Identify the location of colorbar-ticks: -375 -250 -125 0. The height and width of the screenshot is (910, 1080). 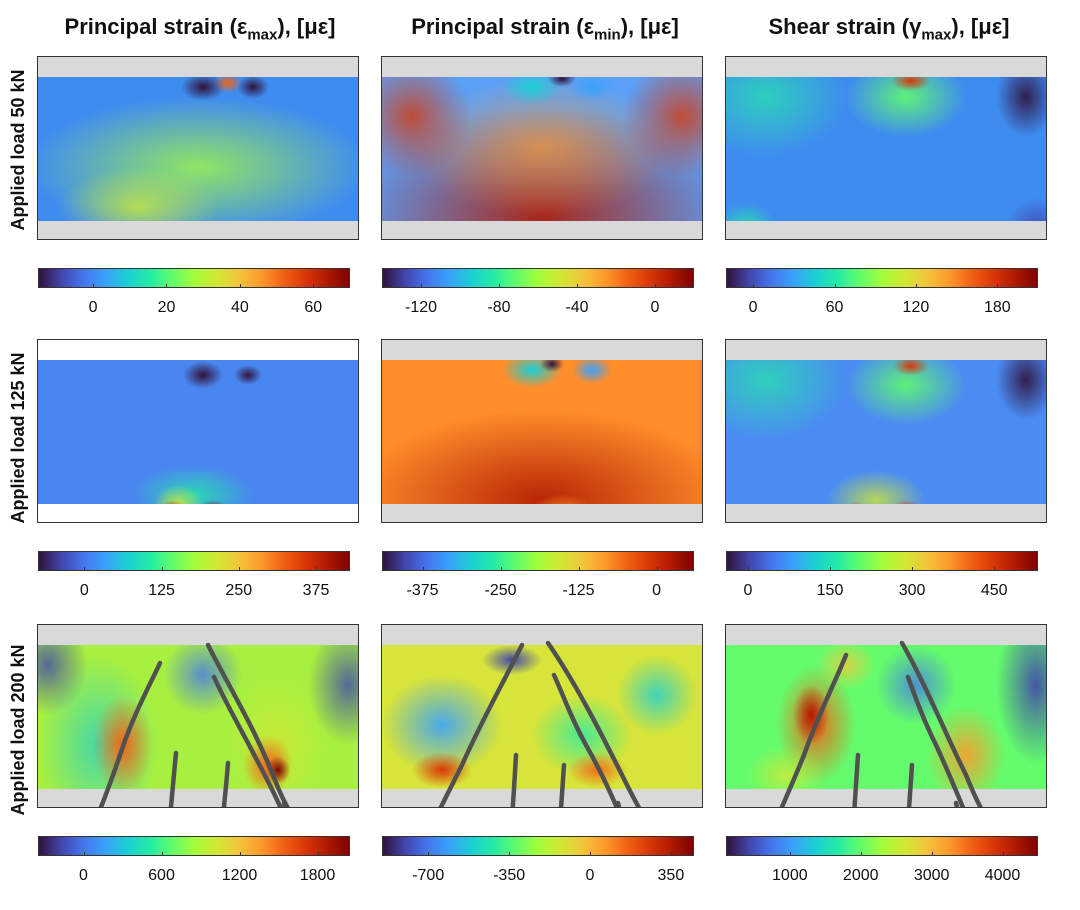
(538, 593).